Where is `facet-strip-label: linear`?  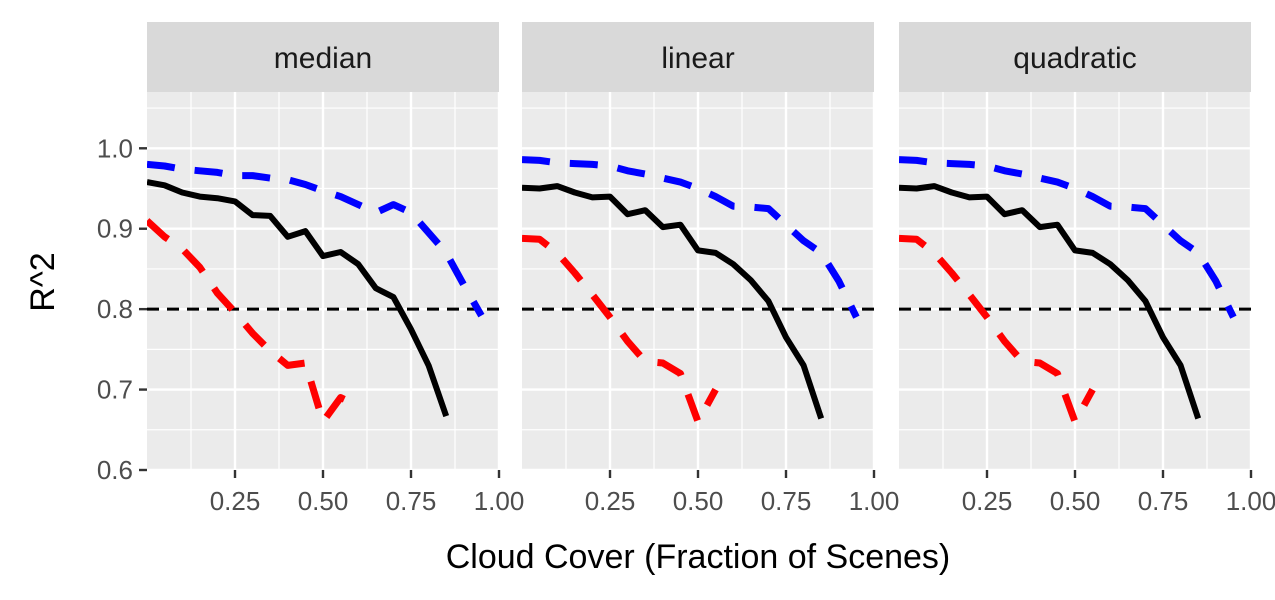
facet-strip-label: linear is located at coordinates (697, 58).